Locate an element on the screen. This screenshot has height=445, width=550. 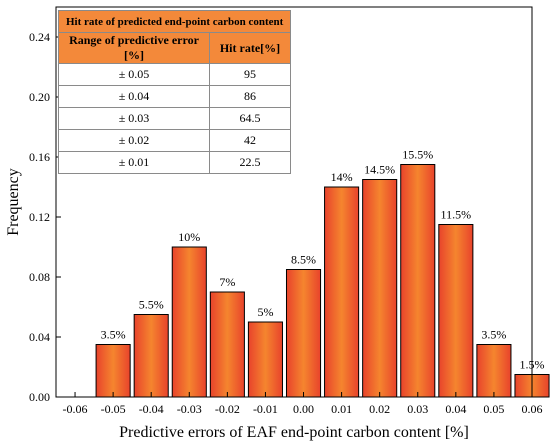
table-cell-range: ± 0.04 is located at coordinates (134, 96).